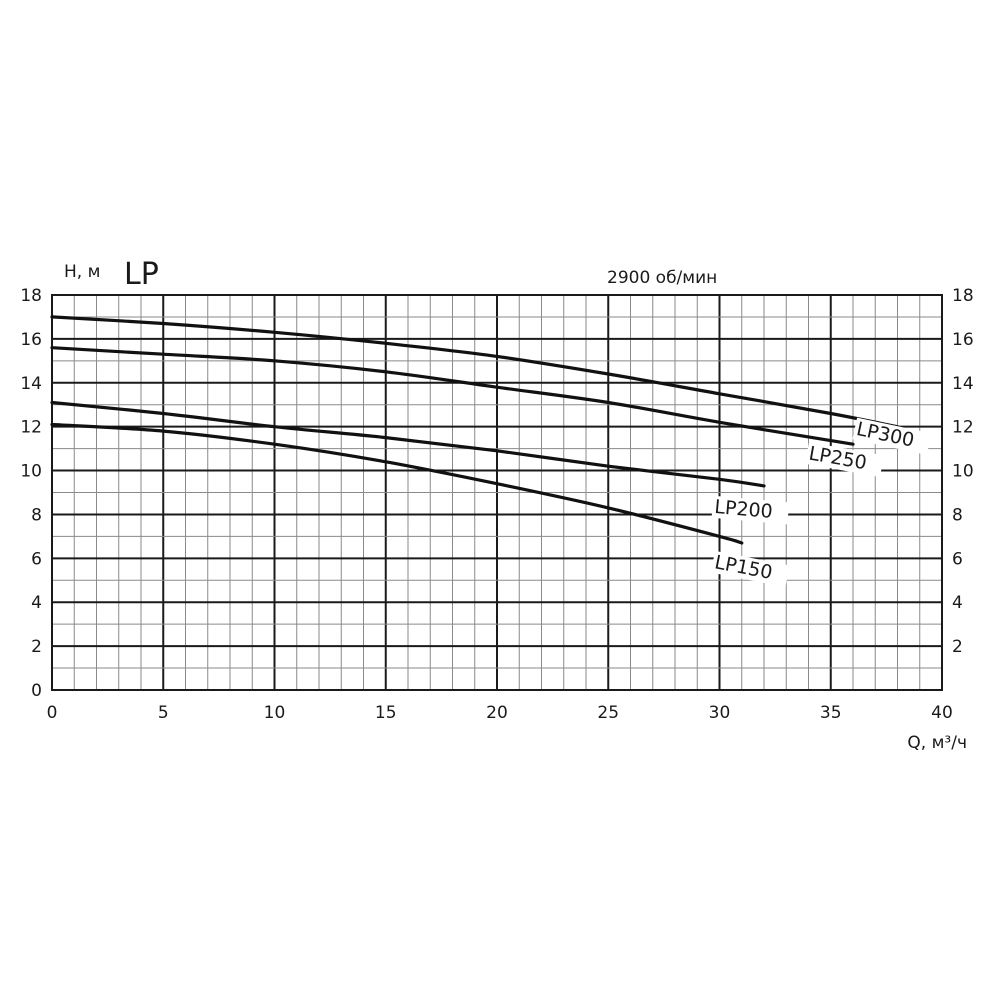  I want to click on x-axis-label: Q, м³/ч, so click(937, 743).